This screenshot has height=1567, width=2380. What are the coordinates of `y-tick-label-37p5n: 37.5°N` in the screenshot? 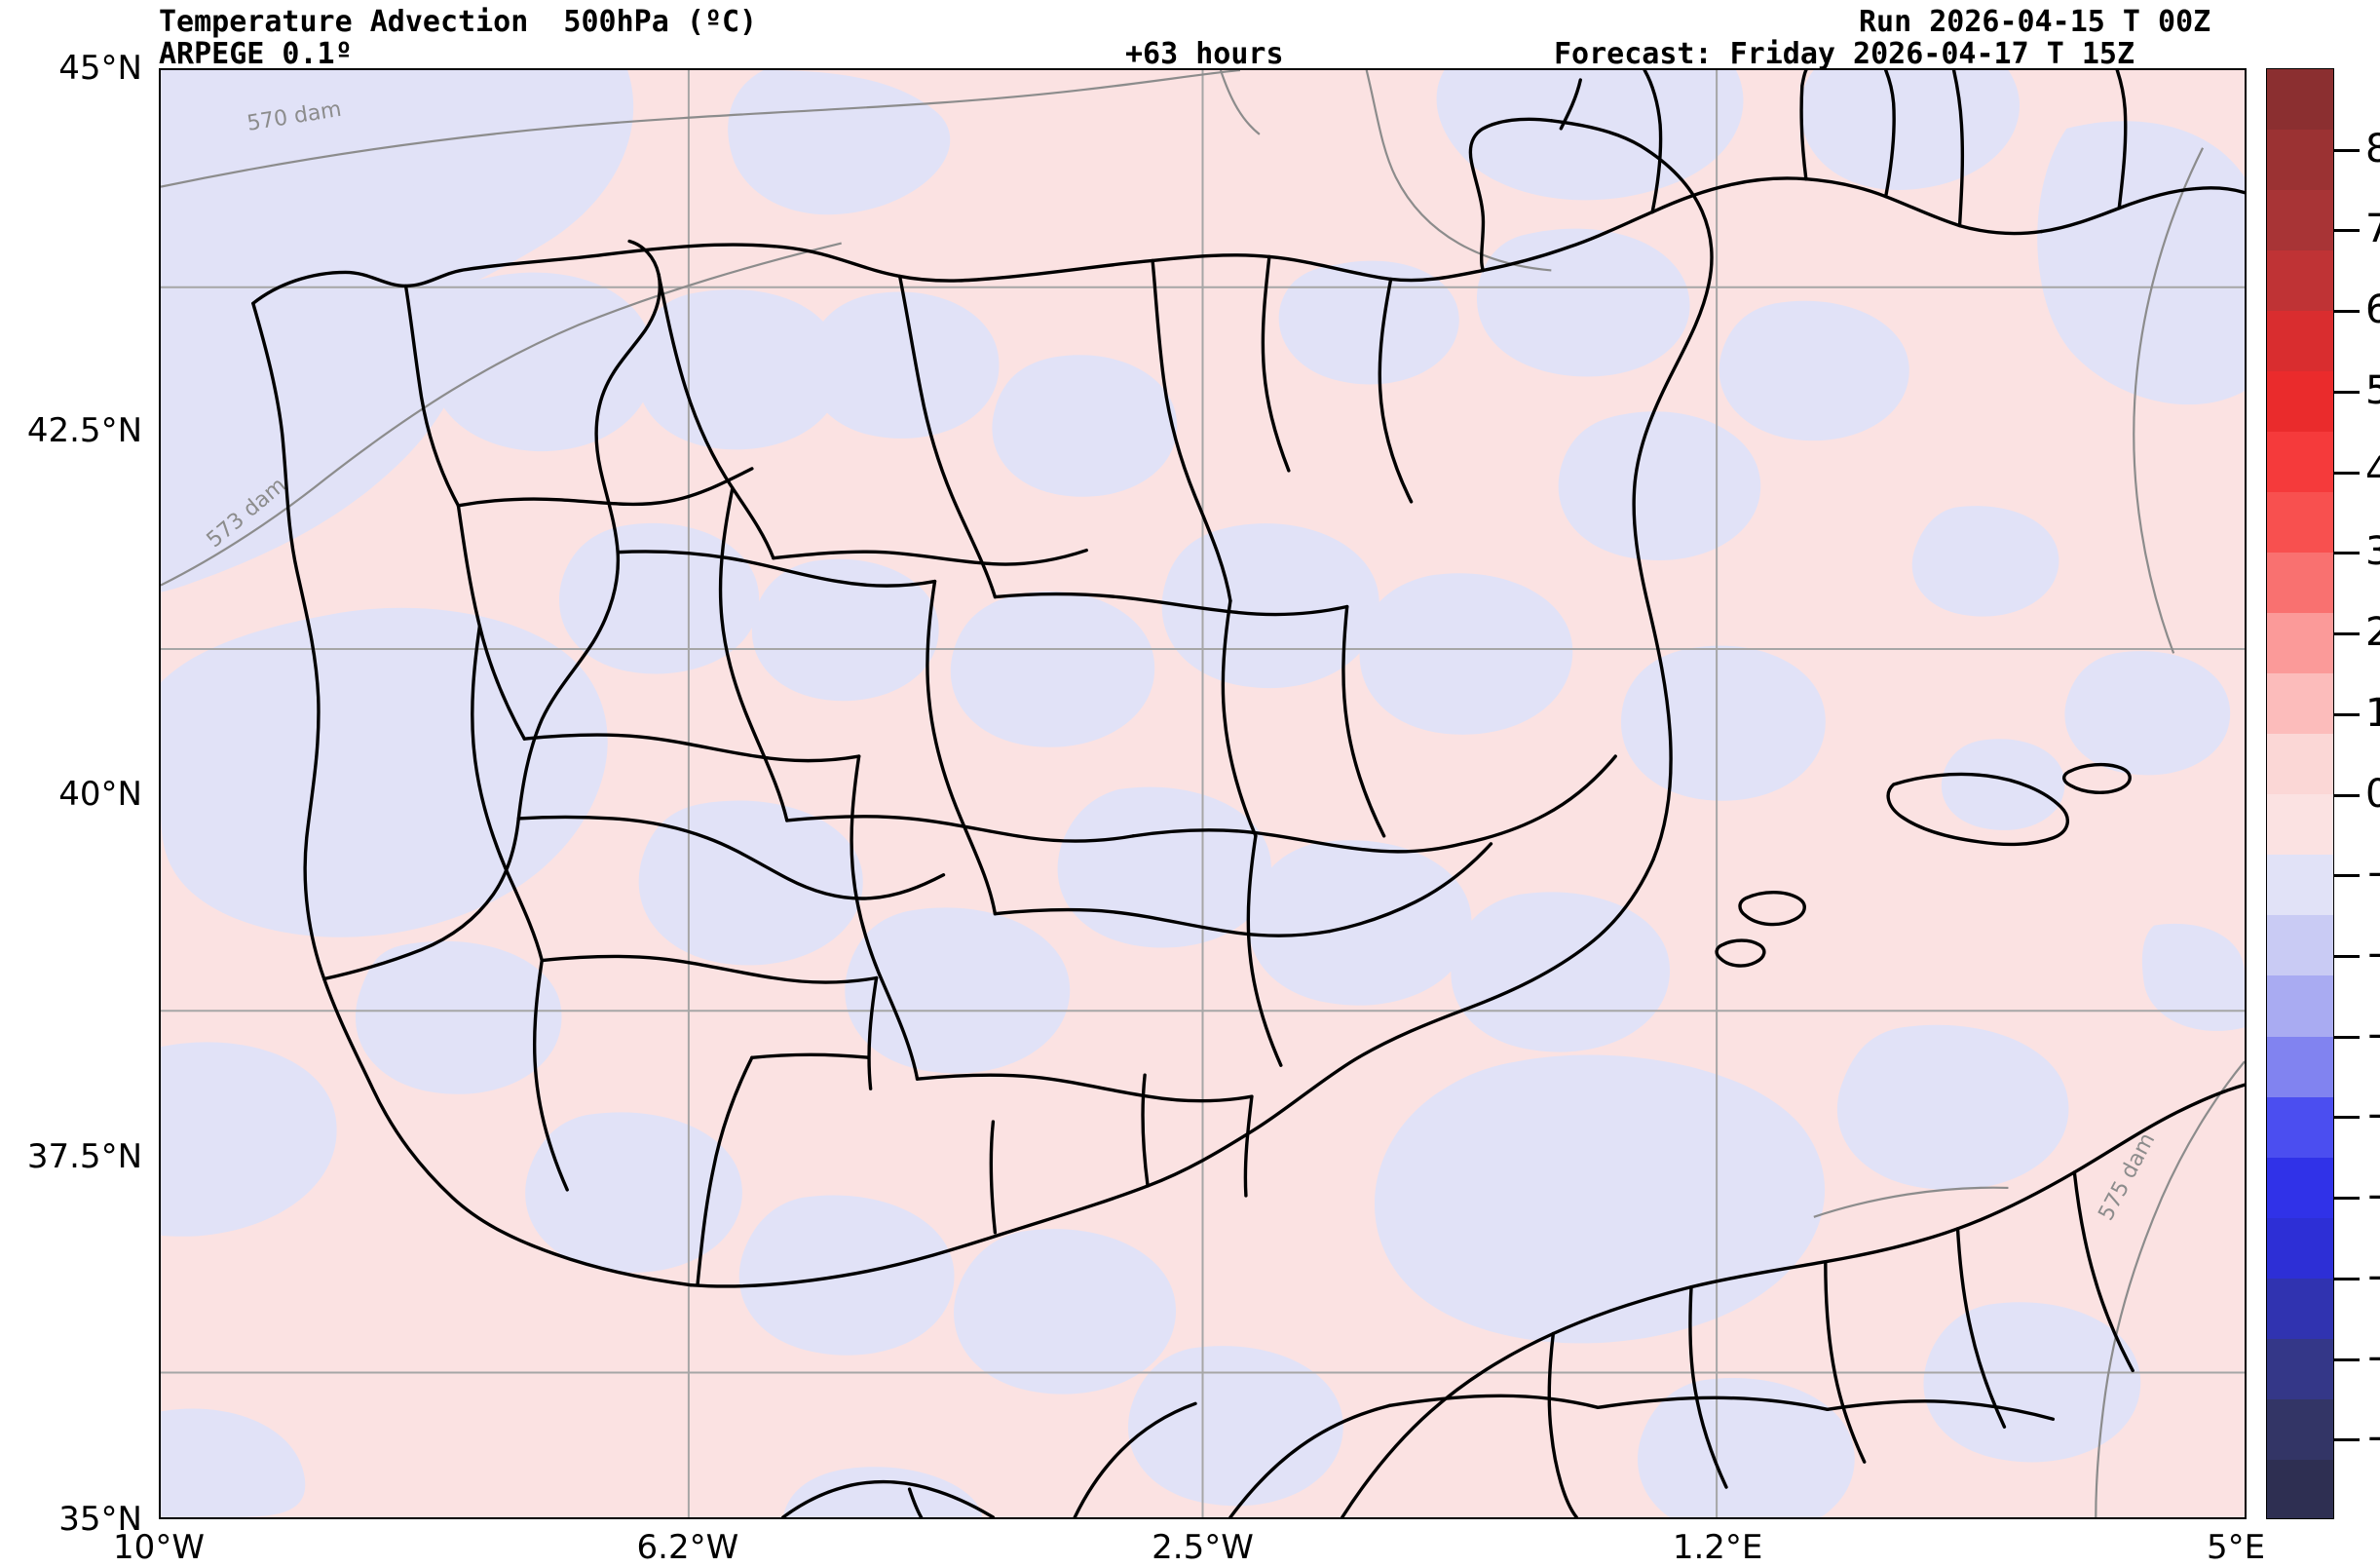 It's located at (84, 1156).